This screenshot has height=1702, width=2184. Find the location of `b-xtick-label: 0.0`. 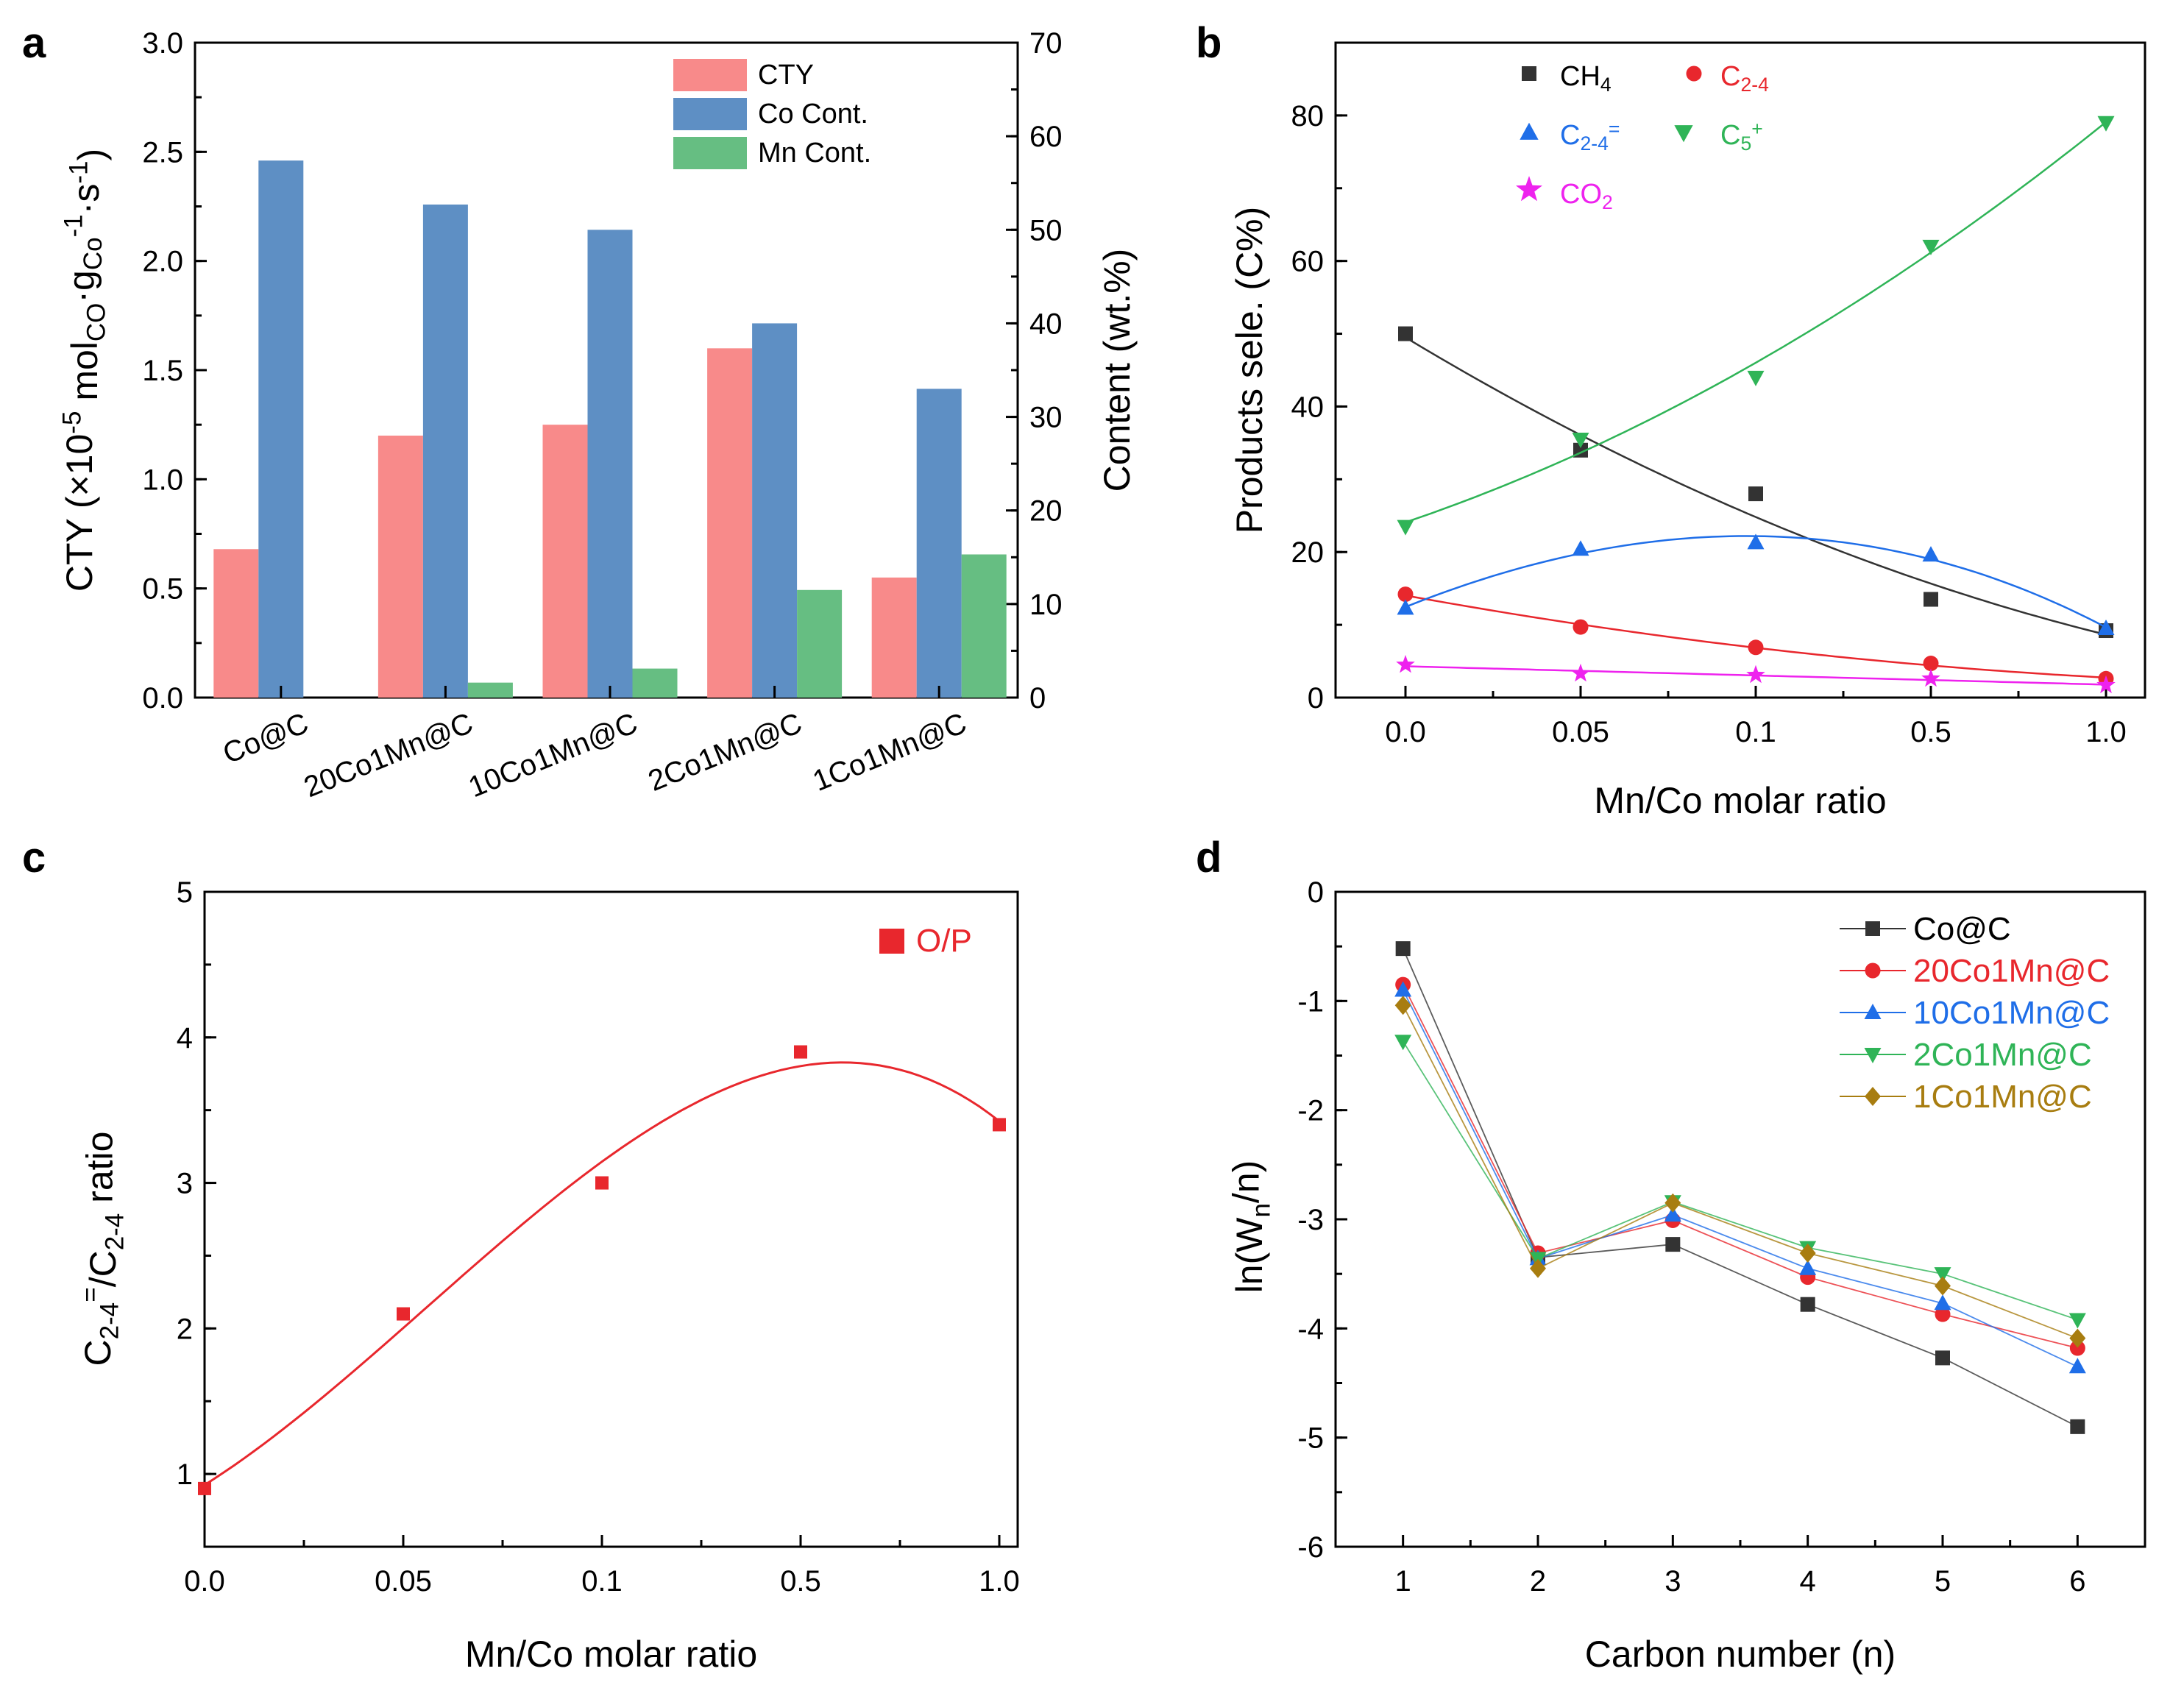

b-xtick-label: 0.0 is located at coordinates (1405, 732).